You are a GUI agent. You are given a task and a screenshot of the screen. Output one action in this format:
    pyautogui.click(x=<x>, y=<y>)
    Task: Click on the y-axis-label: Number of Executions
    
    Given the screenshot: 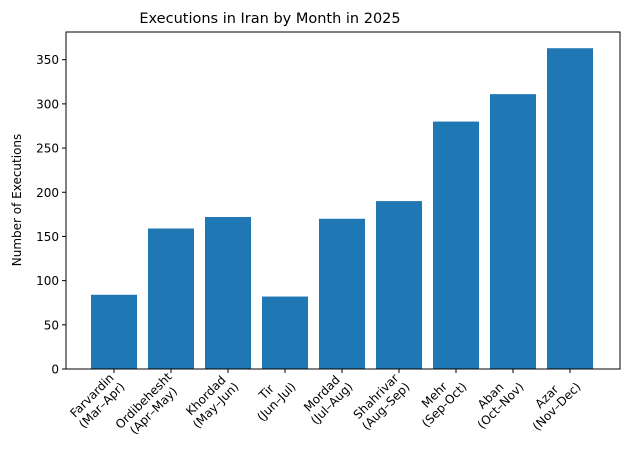 What is the action you would take?
    pyautogui.click(x=17, y=200)
    